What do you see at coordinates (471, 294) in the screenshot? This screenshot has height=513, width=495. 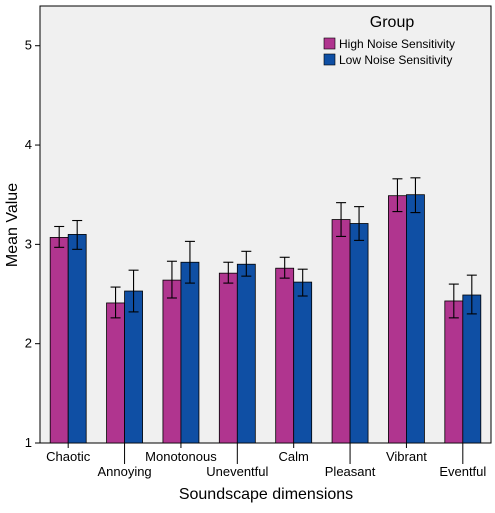 I see `error-bar-low-eventful` at bounding box center [471, 294].